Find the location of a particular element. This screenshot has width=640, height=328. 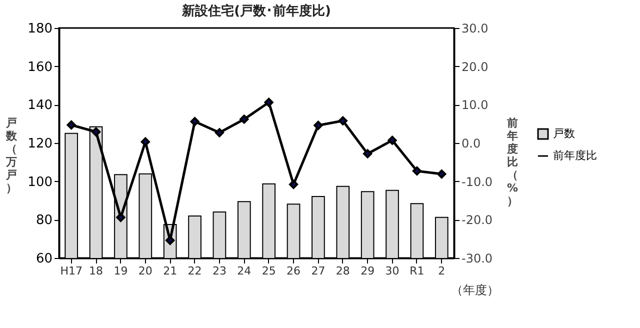

x-tick-label: 2 is located at coordinates (442, 271).